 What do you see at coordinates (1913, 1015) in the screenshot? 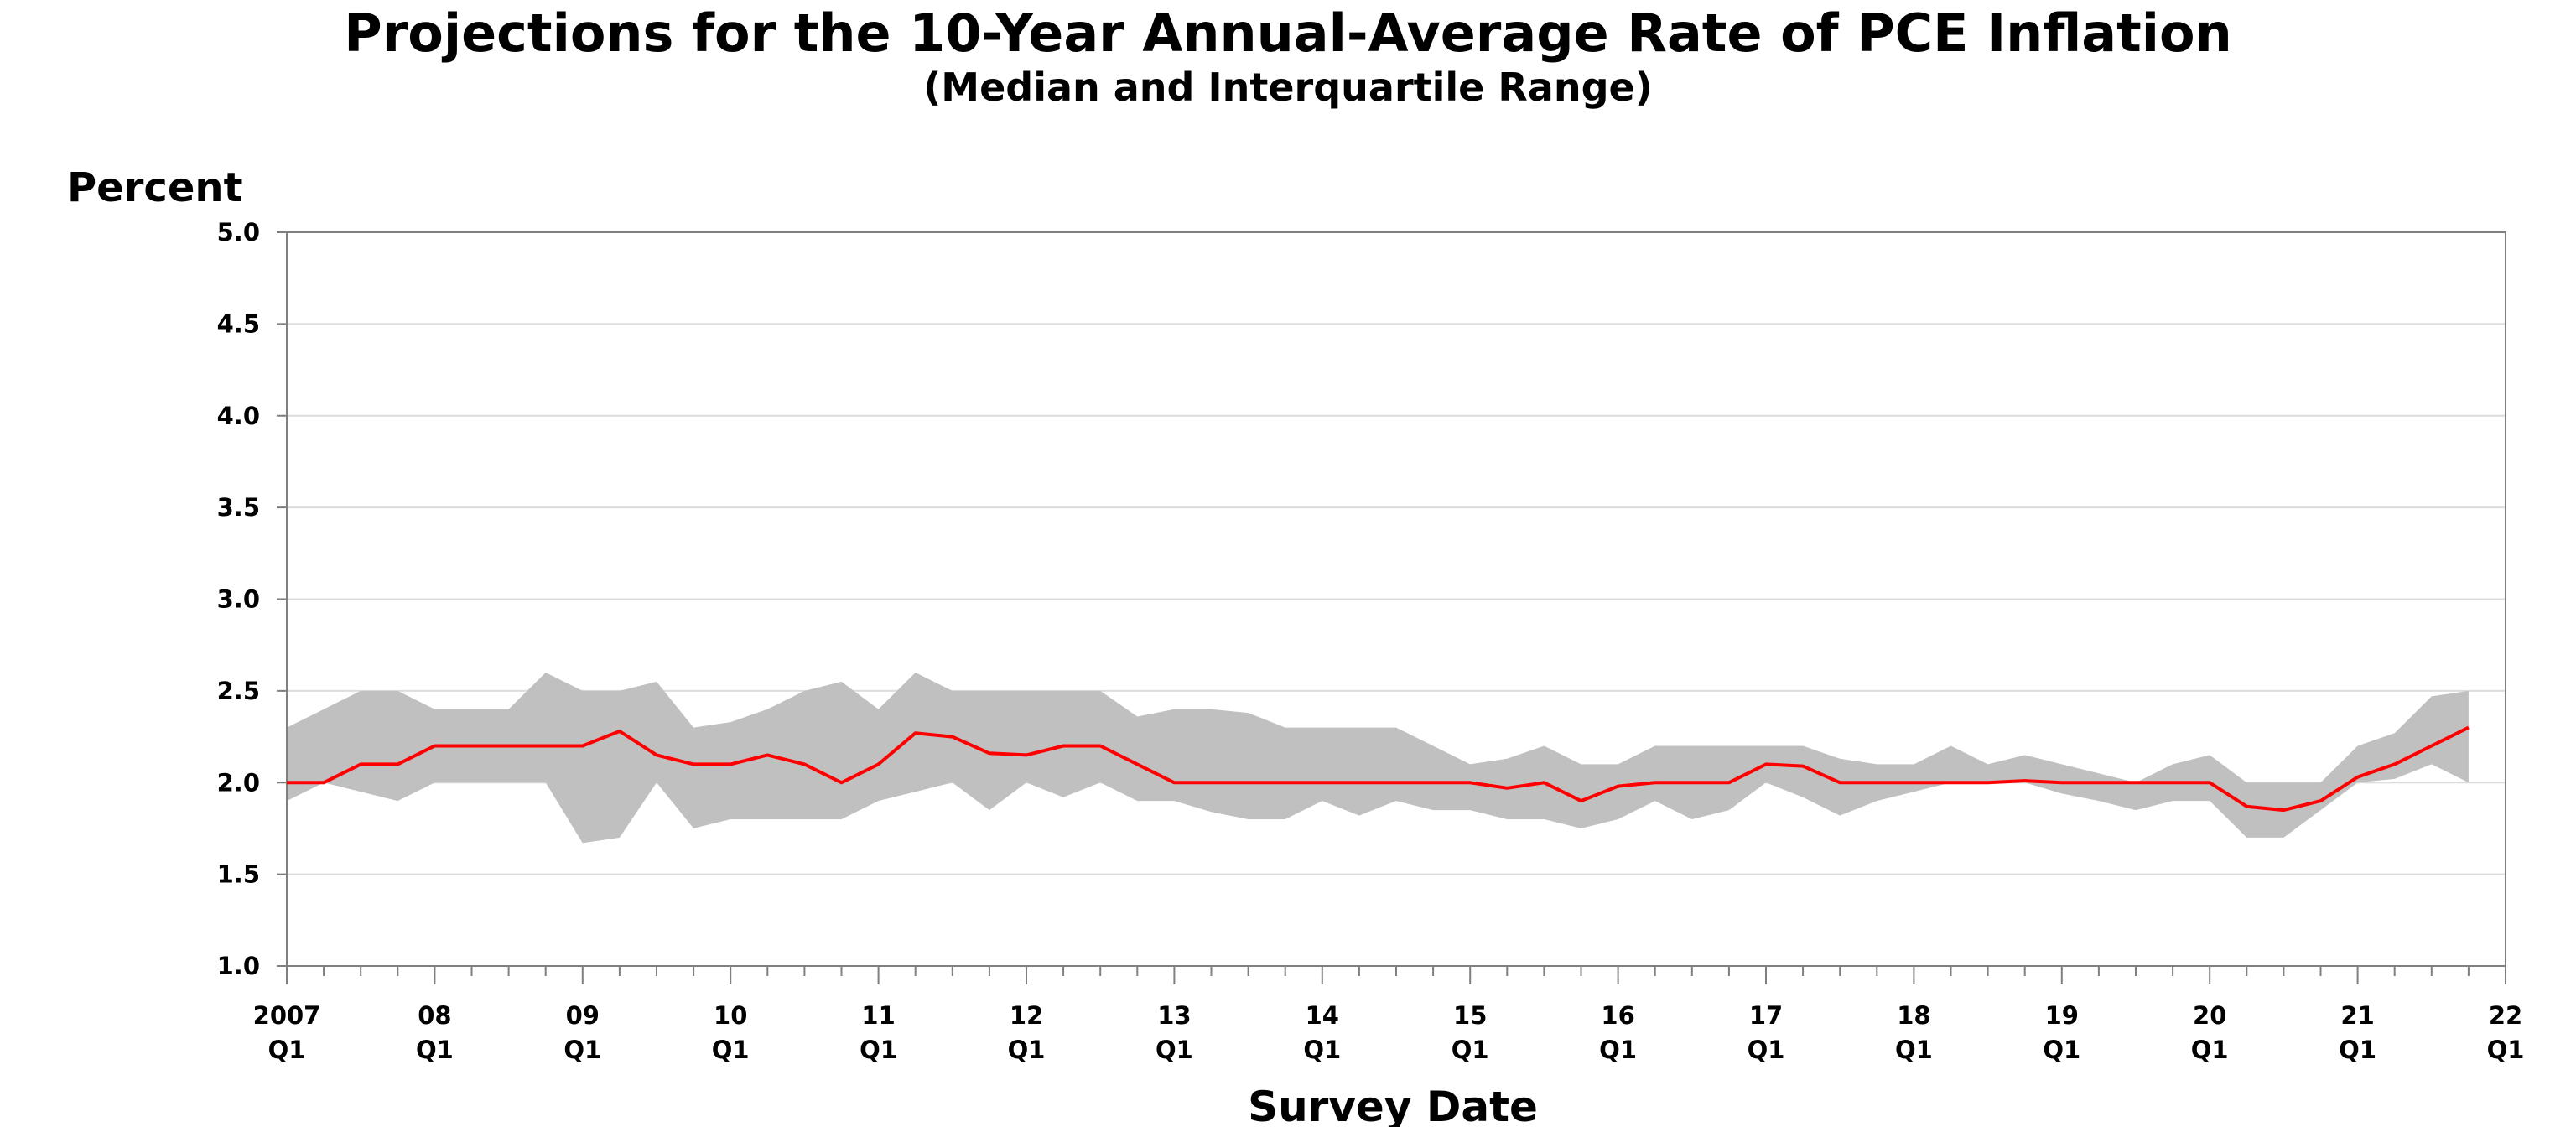
I see `x-tick-year: 18` at bounding box center [1913, 1015].